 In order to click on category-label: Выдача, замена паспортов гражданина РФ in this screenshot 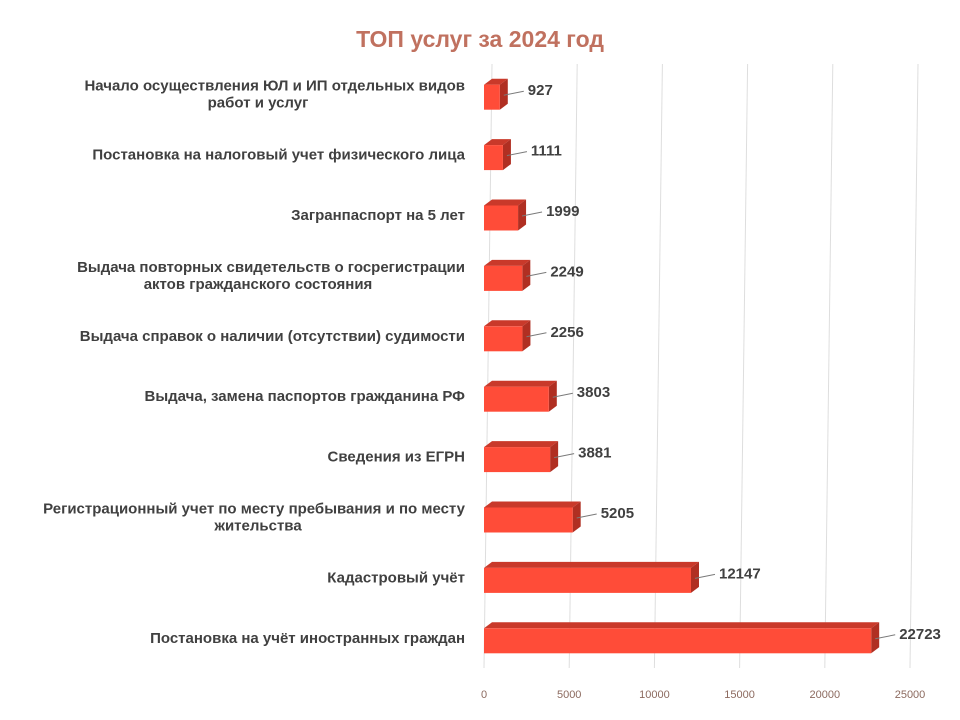, I will do `click(305, 396)`.